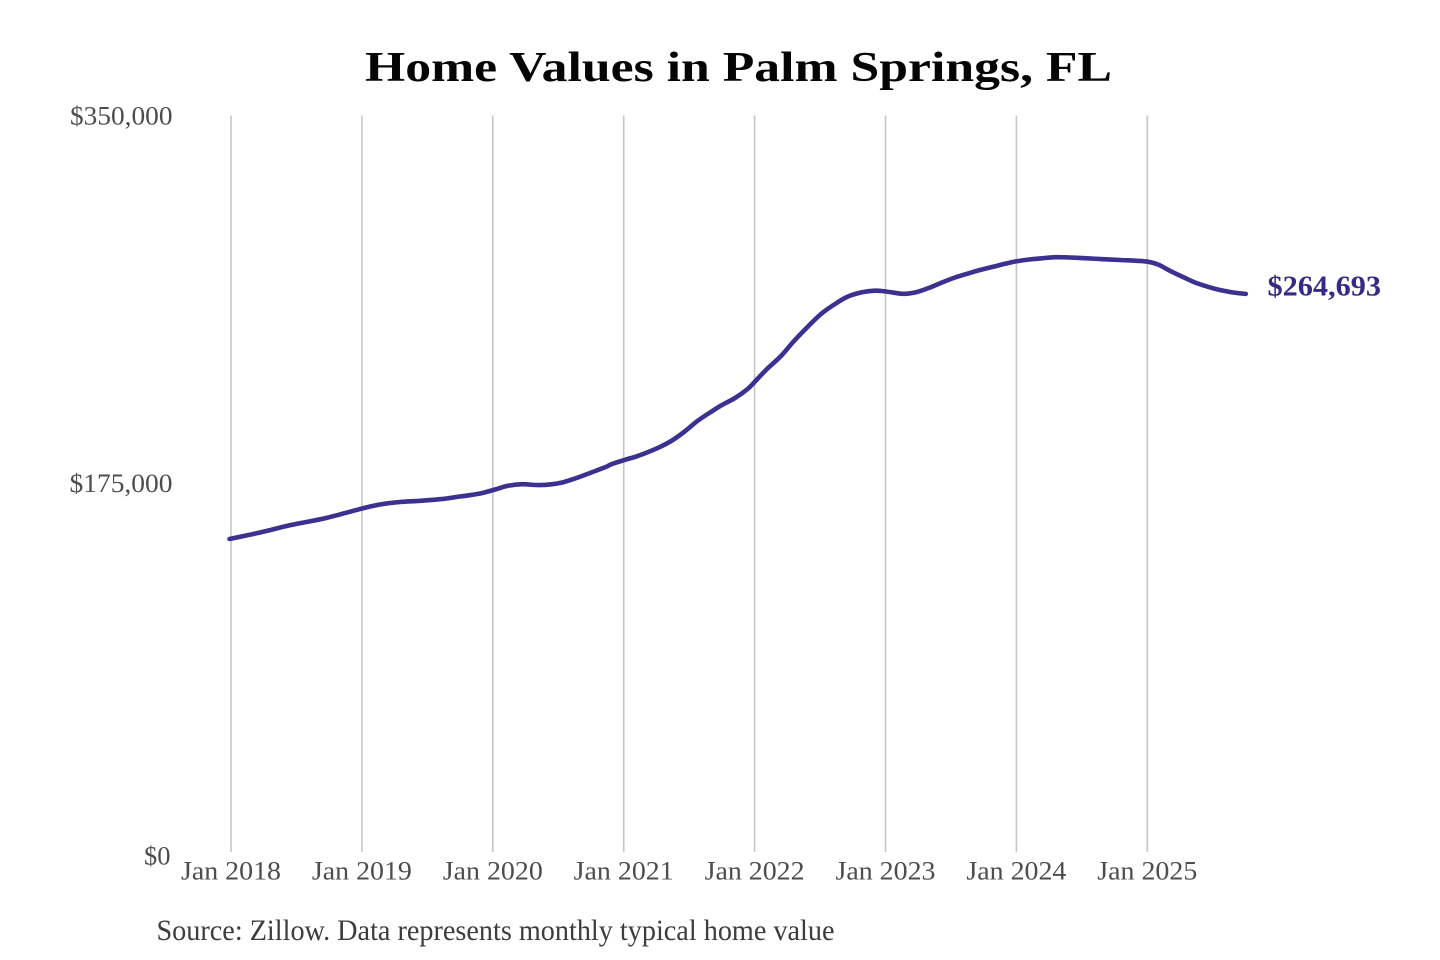 This screenshot has height=960, width=1440. Describe the element at coordinates (1016, 871) in the screenshot. I see `svg-text: Jan 2024` at that location.